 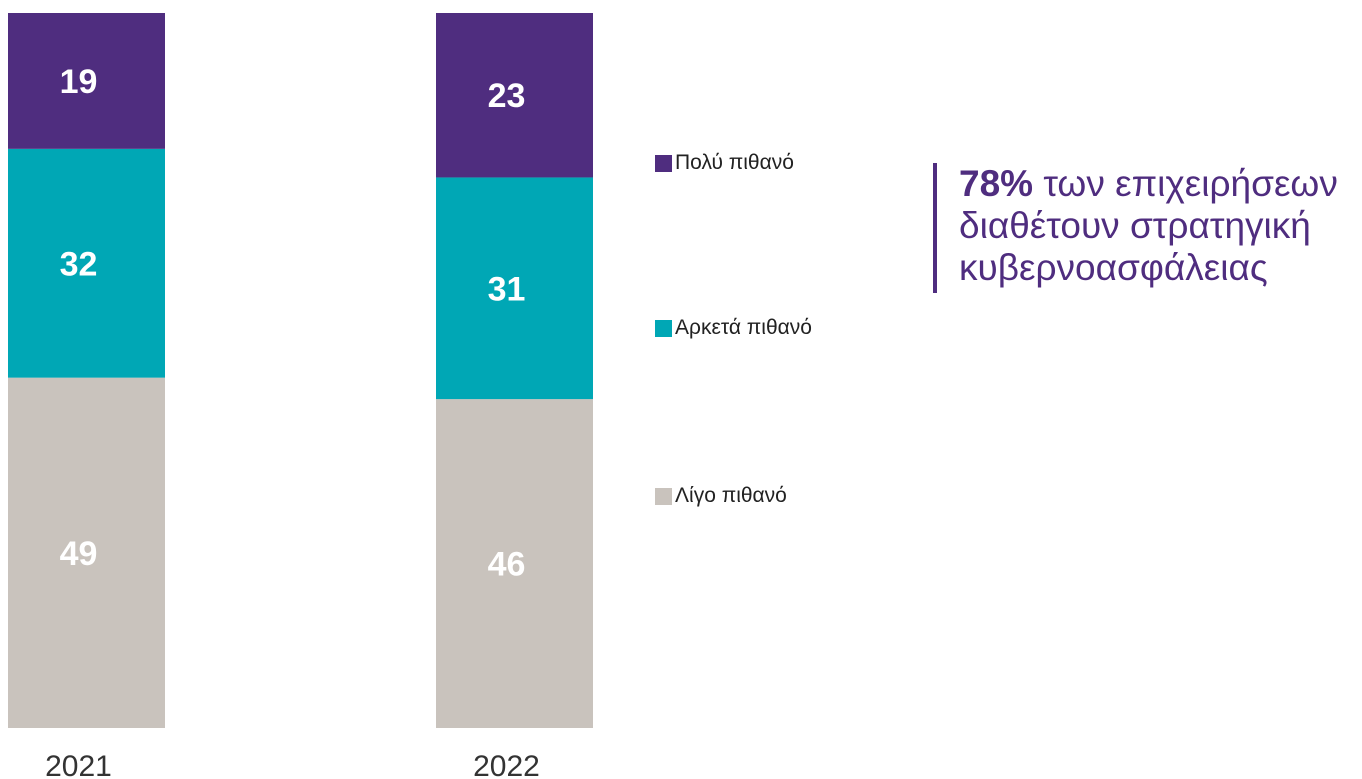 I want to click on bar-value-label-2022-0: 46, so click(x=507, y=565).